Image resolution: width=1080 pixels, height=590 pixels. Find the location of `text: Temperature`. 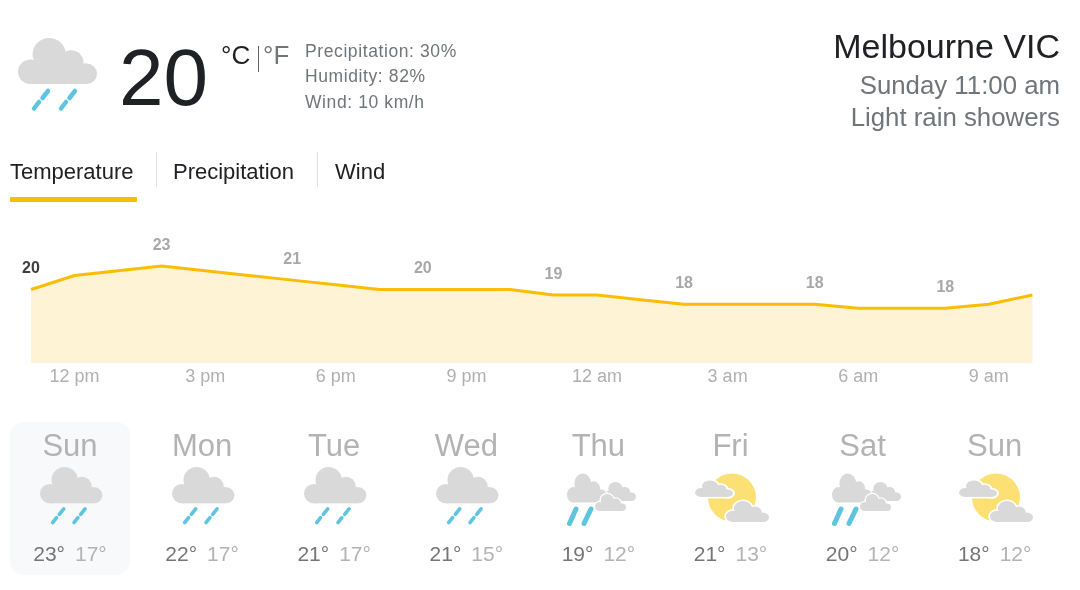

text: Temperature is located at coordinates (72, 172).